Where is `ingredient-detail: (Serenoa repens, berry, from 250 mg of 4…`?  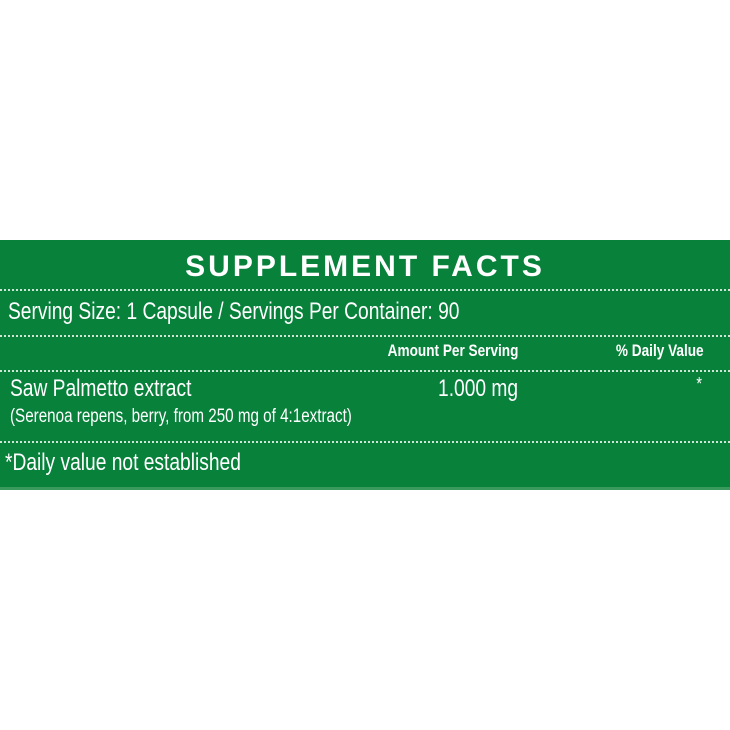
ingredient-detail: (Serenoa repens, berry, from 250 mg of 4… is located at coordinates (181, 416).